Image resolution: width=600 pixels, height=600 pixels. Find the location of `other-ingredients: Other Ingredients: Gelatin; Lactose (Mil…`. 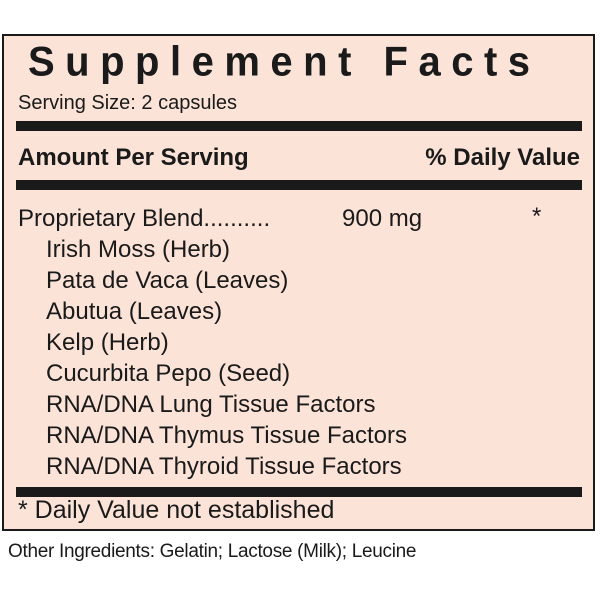

other-ingredients: Other Ingredients: Gelatin; Lactose (Mil… is located at coordinates (212, 551).